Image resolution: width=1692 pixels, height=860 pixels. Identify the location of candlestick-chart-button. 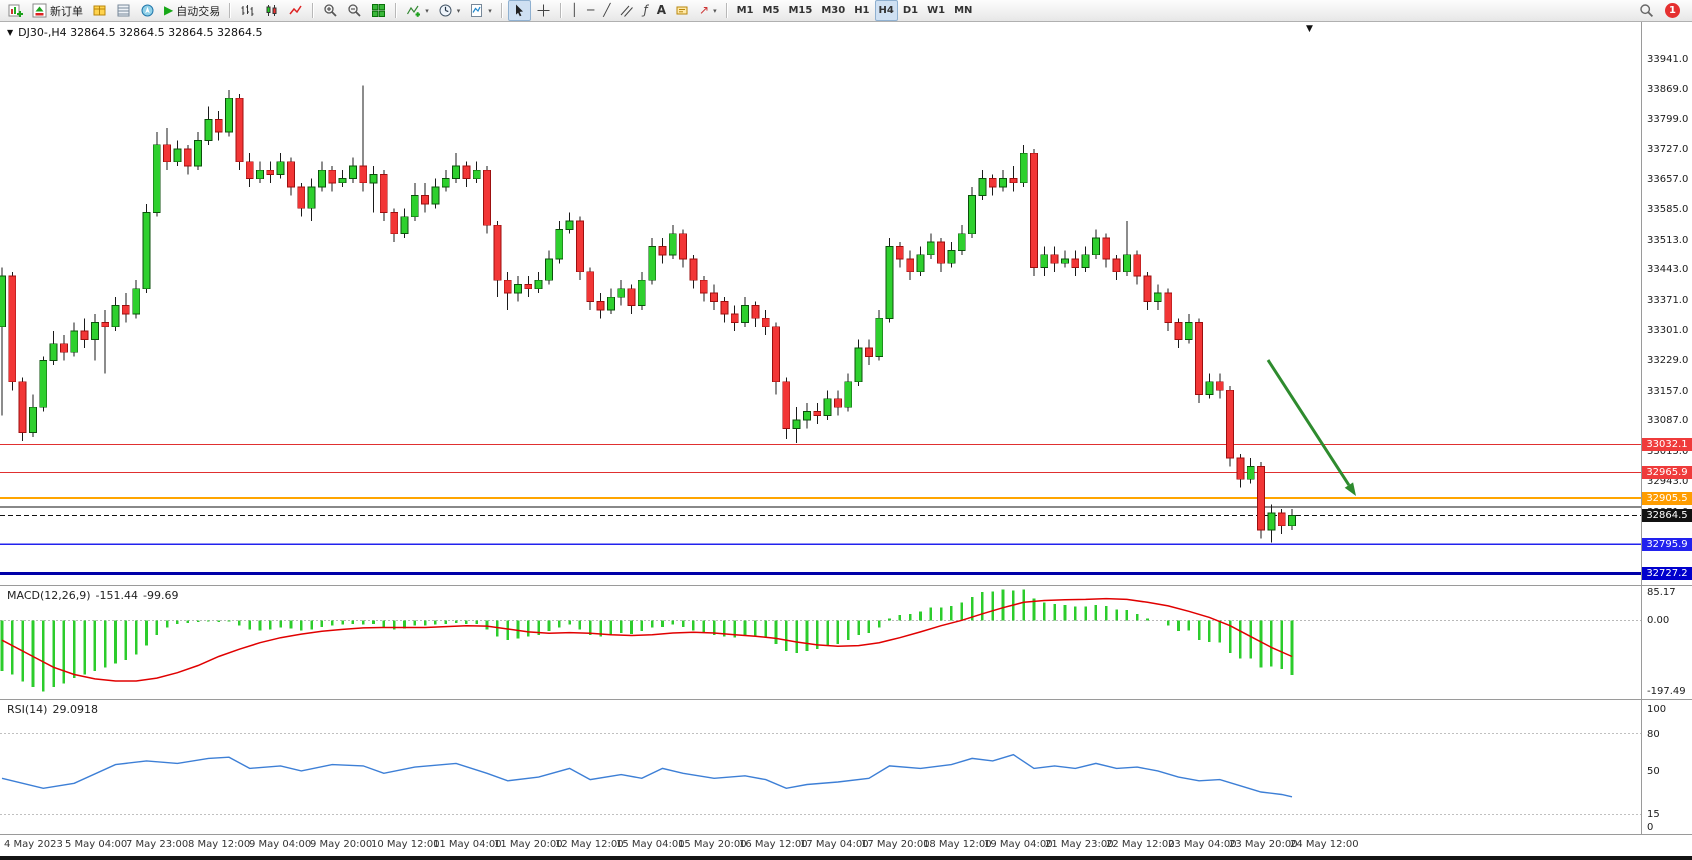
(271, 10).